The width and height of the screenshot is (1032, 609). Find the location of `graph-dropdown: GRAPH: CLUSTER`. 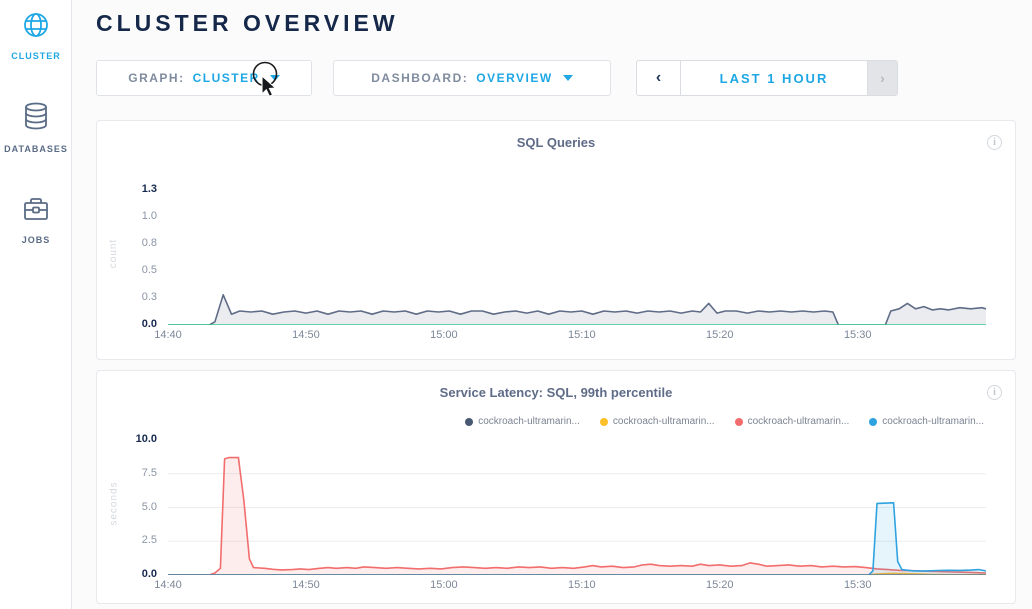

graph-dropdown: GRAPH: CLUSTER is located at coordinates (204, 78).